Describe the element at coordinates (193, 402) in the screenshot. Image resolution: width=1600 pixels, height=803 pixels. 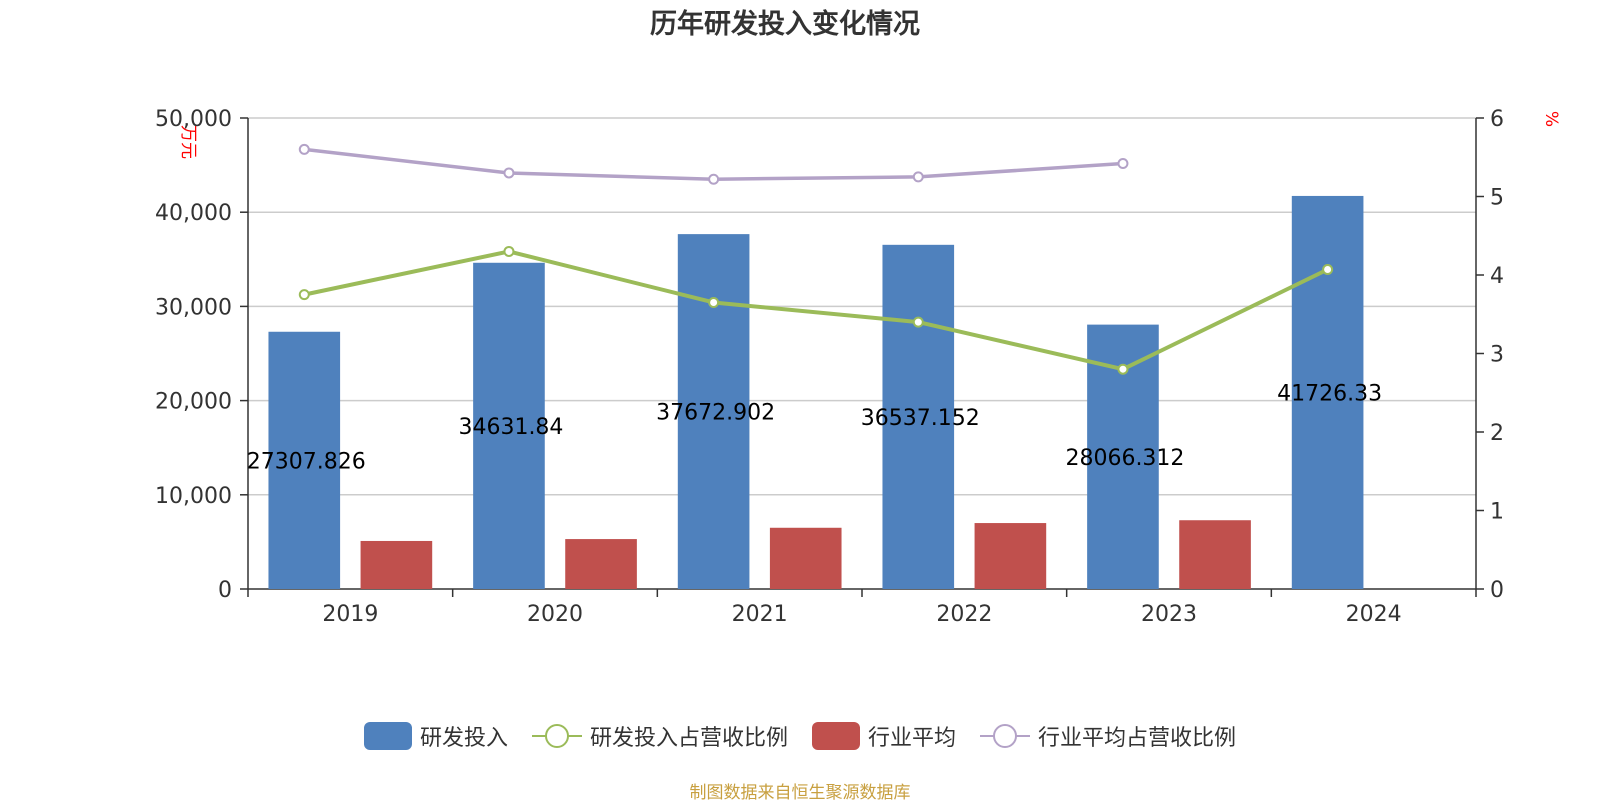
I see `left-tick-label: 20,000` at that location.